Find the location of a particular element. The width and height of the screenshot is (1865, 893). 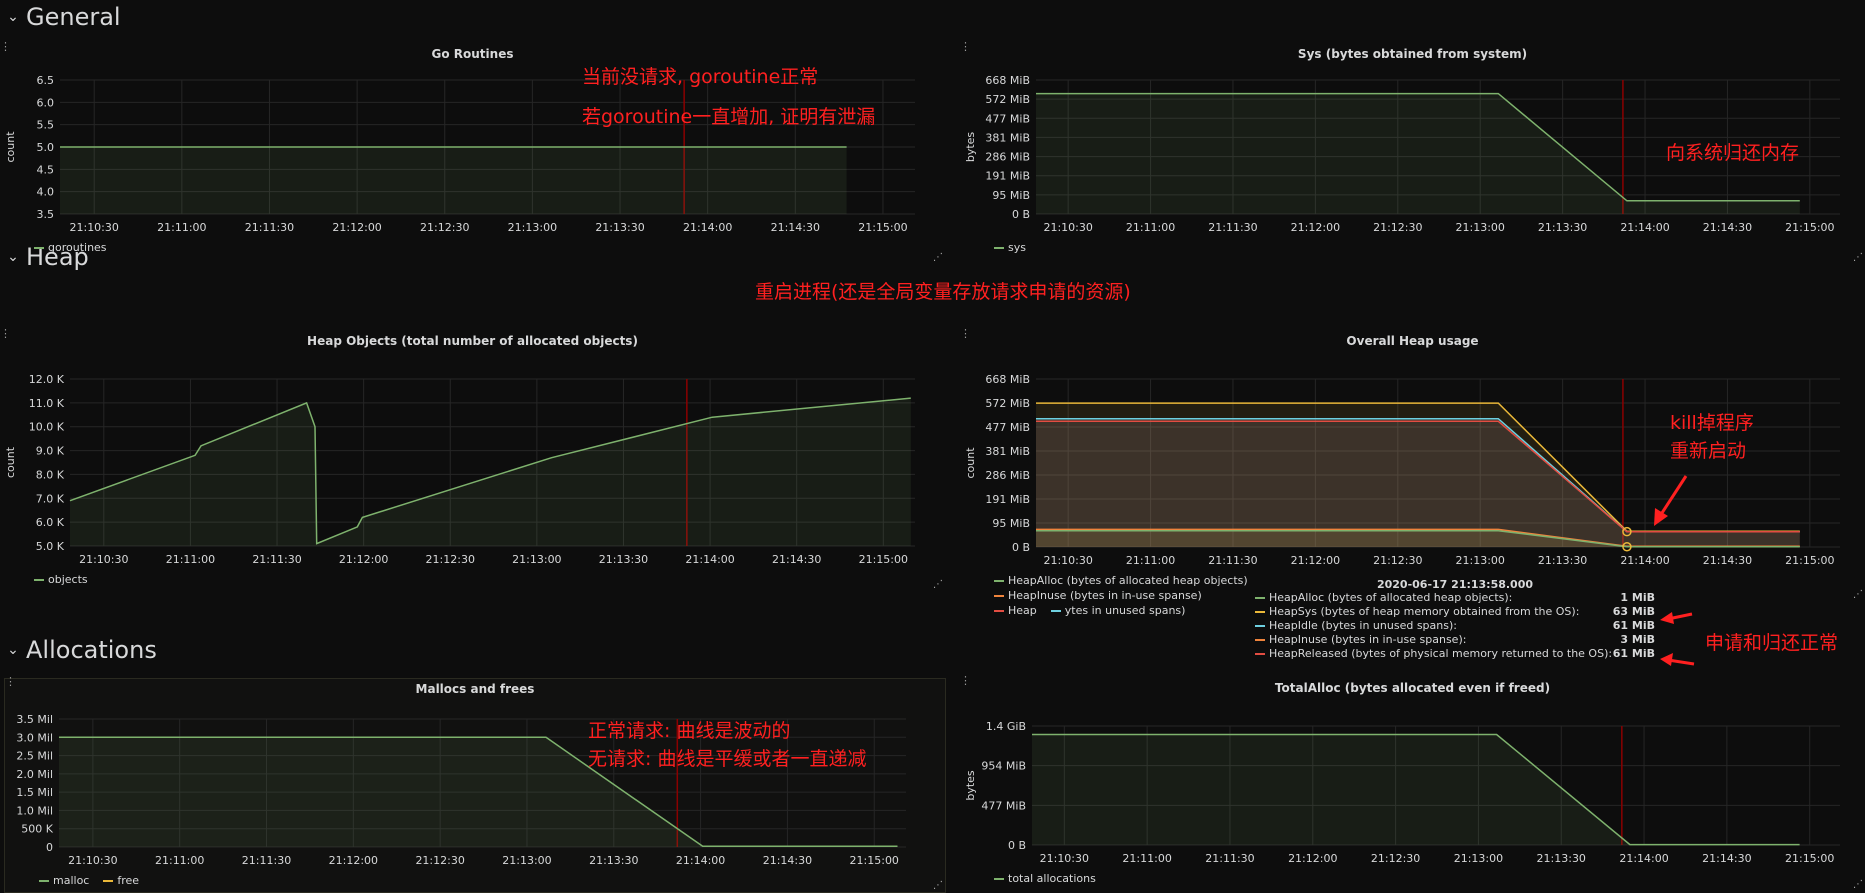

legend-item: sys is located at coordinates (1010, 247).